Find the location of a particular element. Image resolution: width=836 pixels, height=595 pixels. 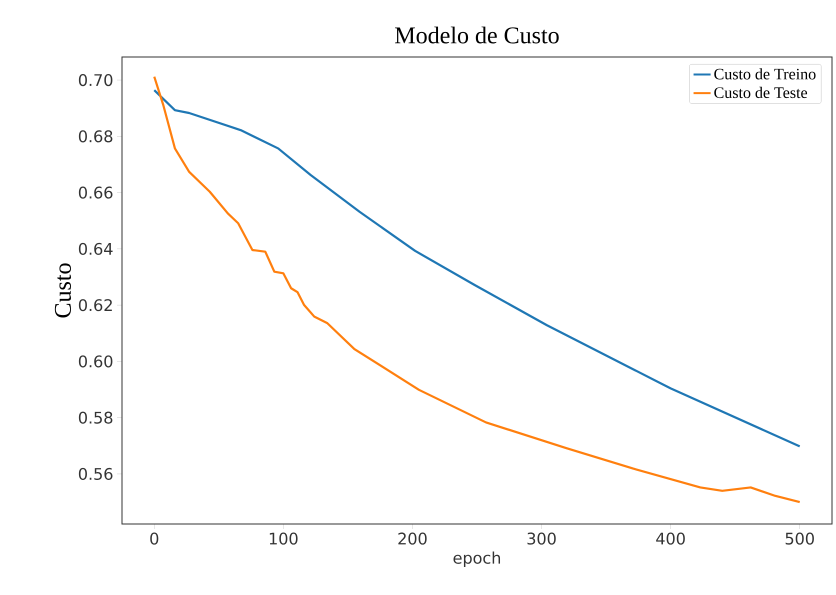

y-tick-label: 0.68 is located at coordinates (95, 136).